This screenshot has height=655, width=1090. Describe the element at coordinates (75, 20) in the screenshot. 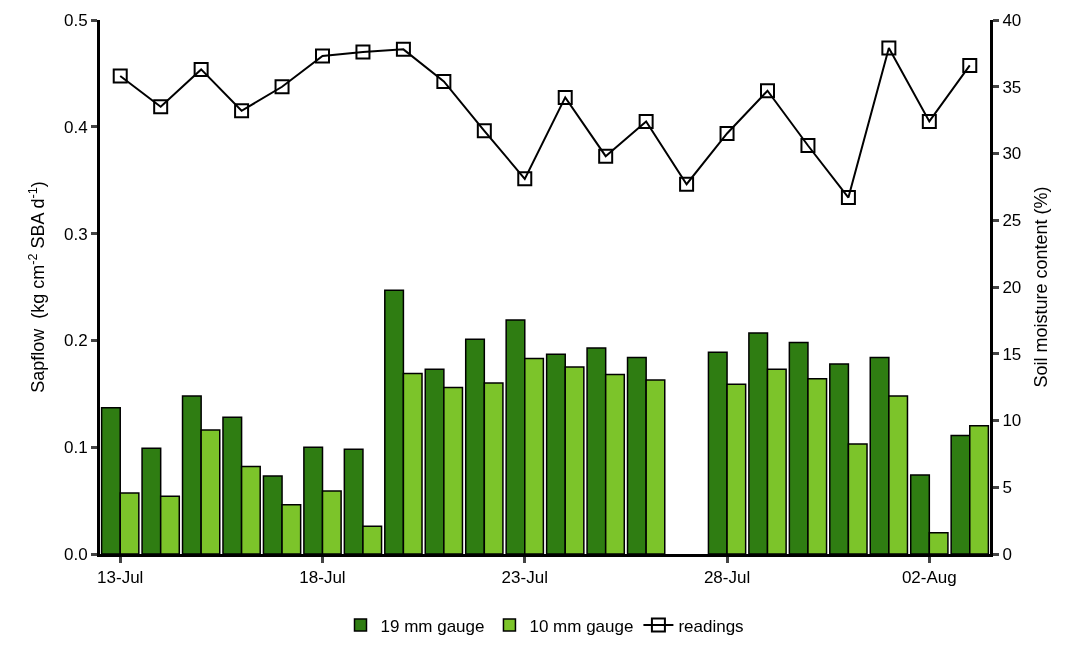

I see `y-tick-label: 0.5` at that location.